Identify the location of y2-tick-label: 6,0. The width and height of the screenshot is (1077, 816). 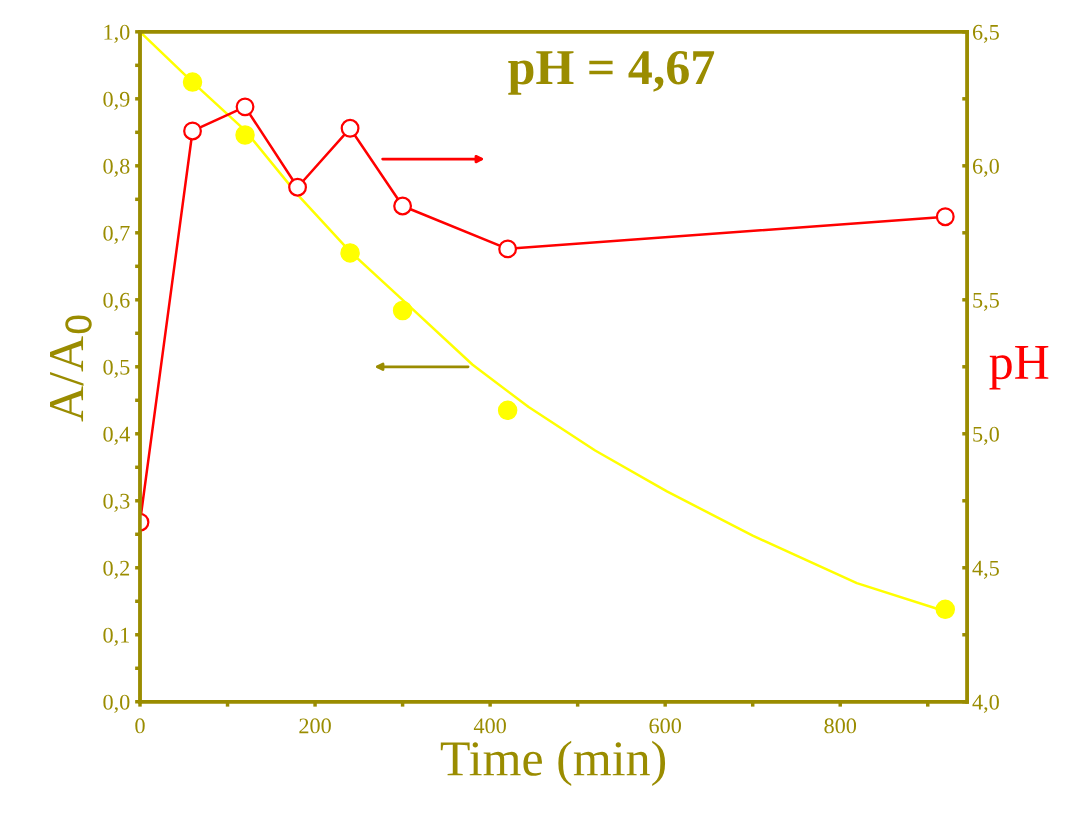
(985, 167).